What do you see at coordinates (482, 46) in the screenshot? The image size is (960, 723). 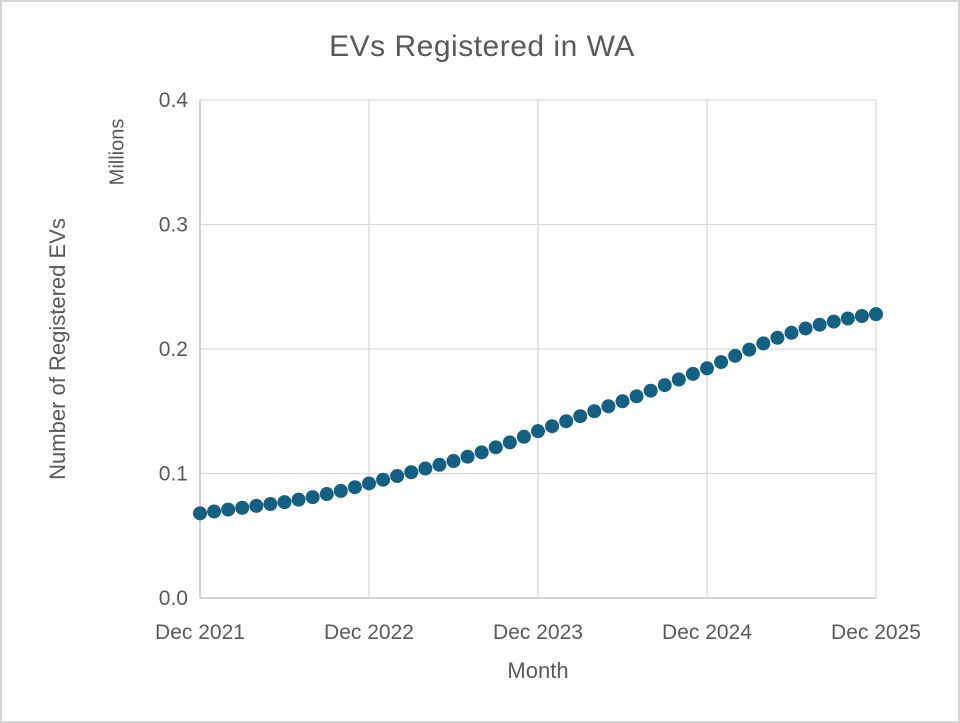 I see `chart-title: EVs Registered in WA` at bounding box center [482, 46].